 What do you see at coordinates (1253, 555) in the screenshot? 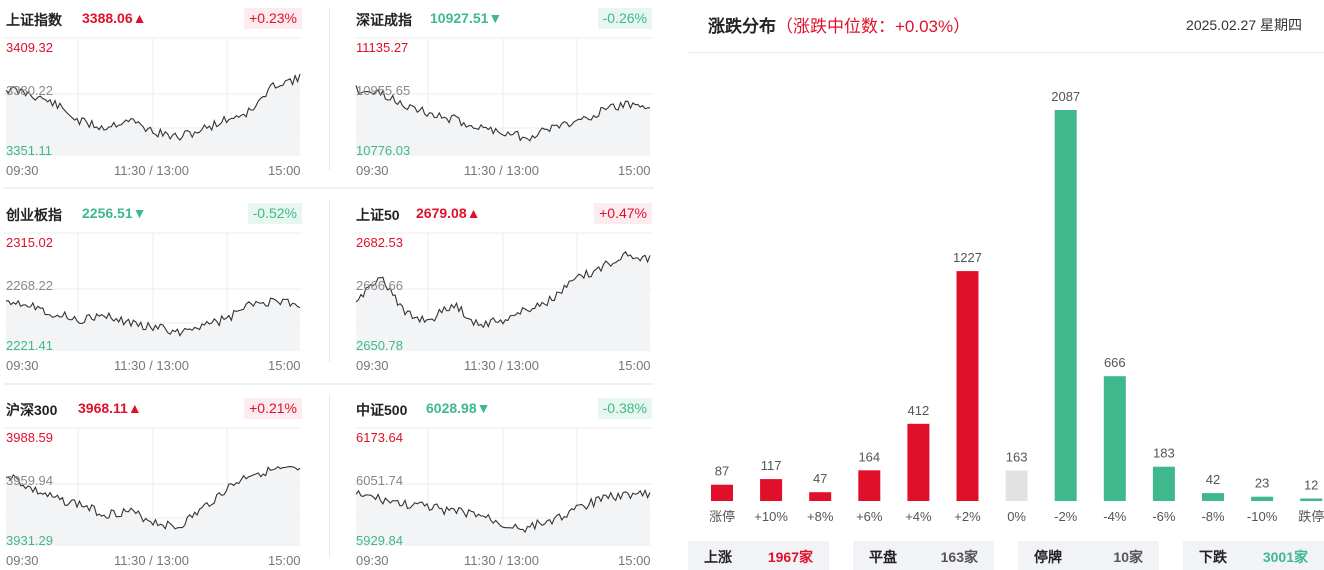
I see `summary-stat: 下跌 3001家` at bounding box center [1253, 555].